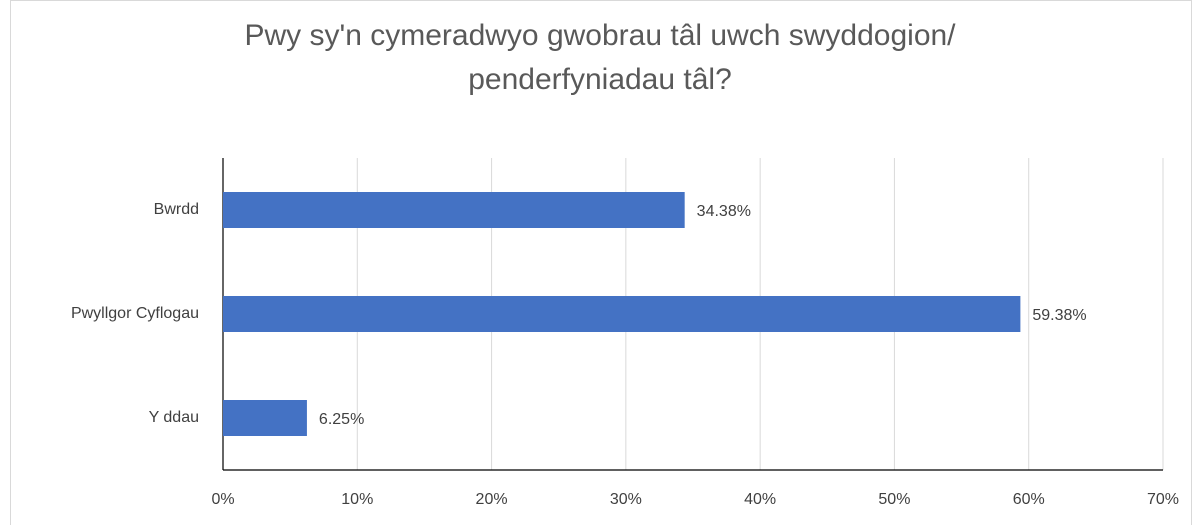 Image resolution: width=1200 pixels, height=525 pixels. I want to click on x-tick-label: 30%, so click(626, 499).